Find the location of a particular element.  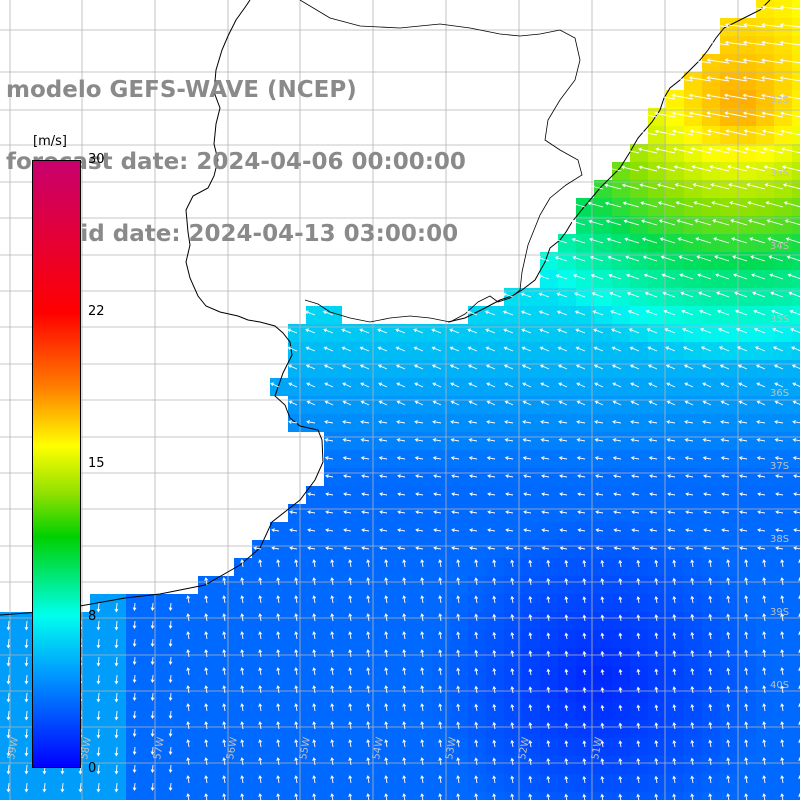

title-model: modelo GEFS-WAVE (NCEP) is located at coordinates (181, 90).